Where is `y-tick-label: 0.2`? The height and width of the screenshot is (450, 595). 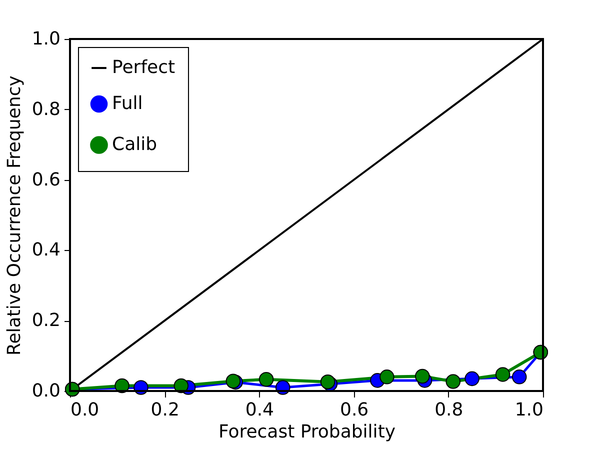
y-tick-label: 0.2 is located at coordinates (46, 321).